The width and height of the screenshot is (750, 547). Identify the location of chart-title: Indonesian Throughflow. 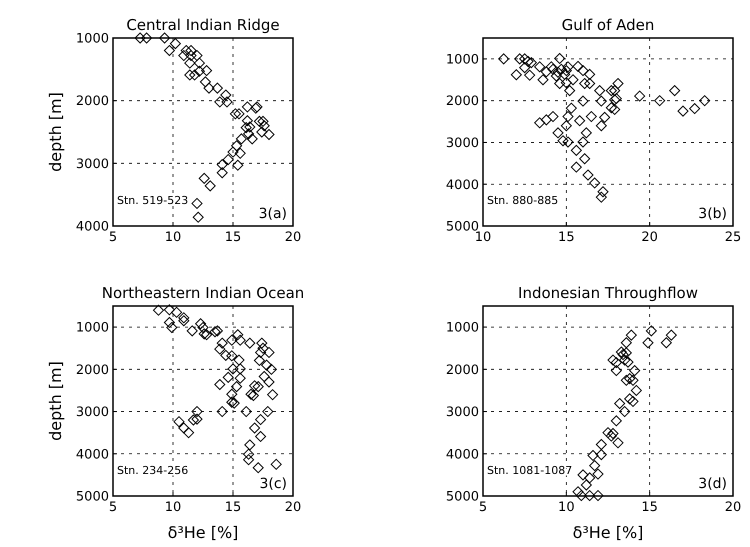
(608, 293).